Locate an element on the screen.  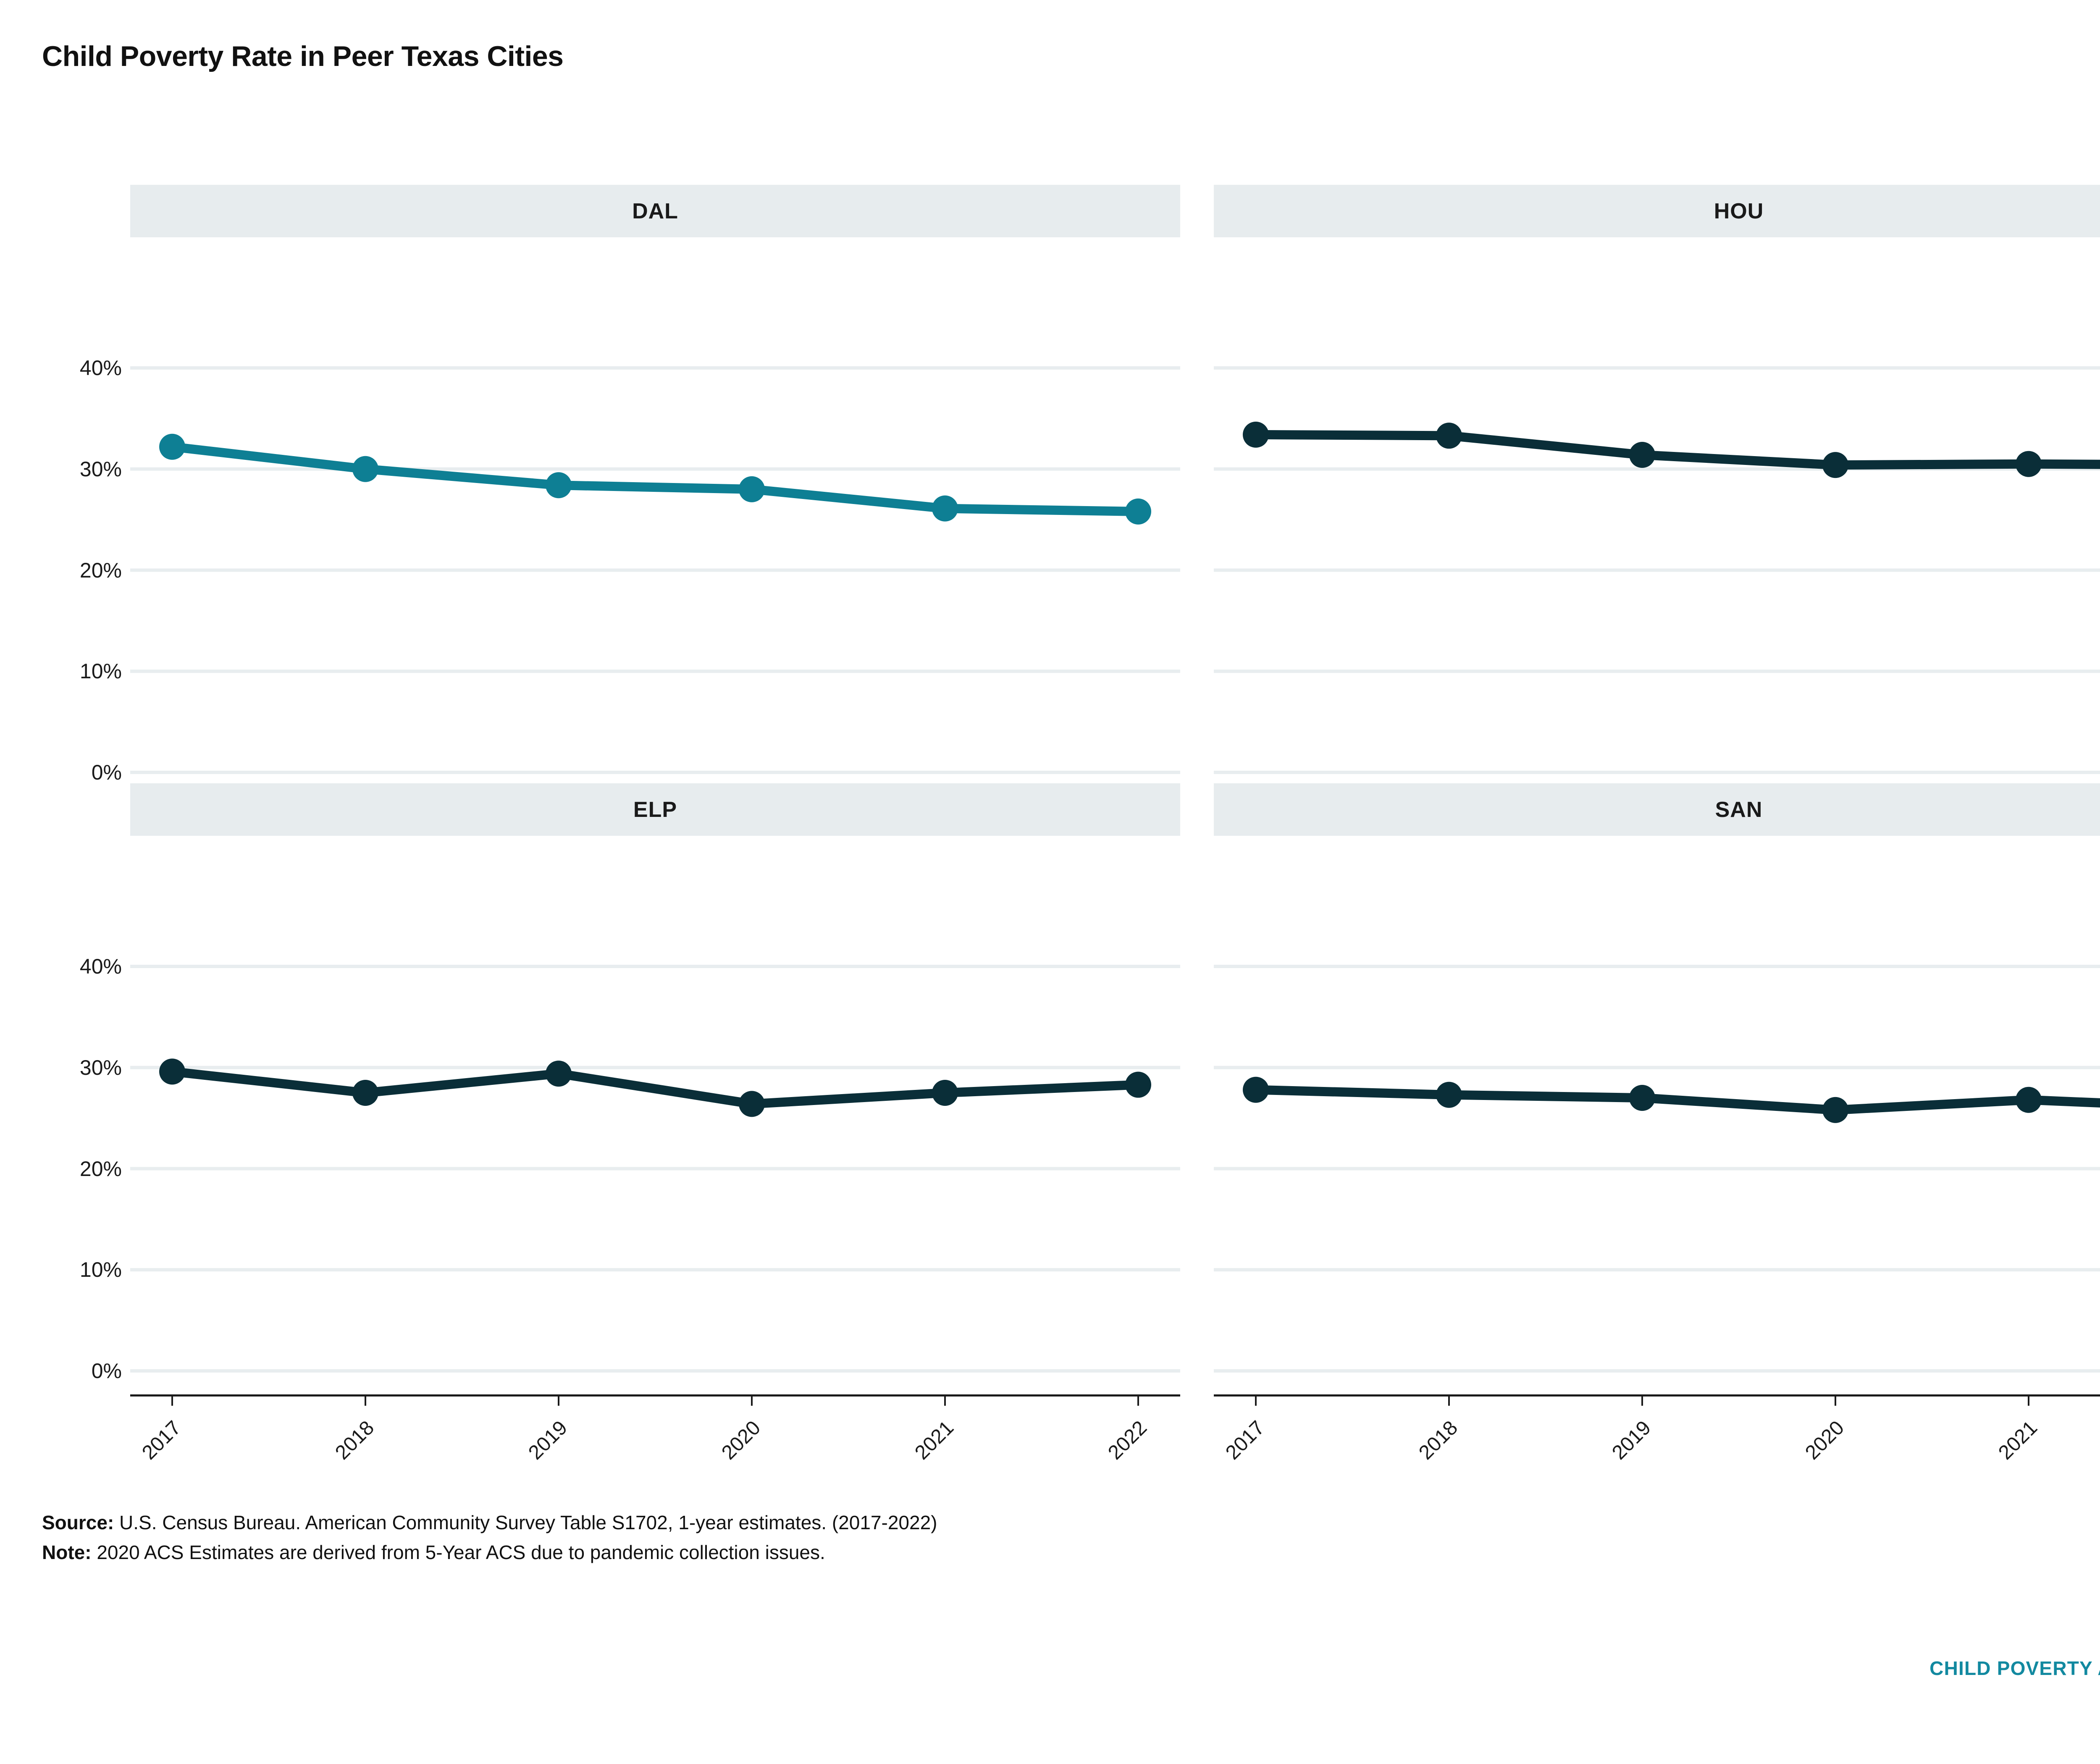
series-line-san is located at coordinates (1675, 1100).